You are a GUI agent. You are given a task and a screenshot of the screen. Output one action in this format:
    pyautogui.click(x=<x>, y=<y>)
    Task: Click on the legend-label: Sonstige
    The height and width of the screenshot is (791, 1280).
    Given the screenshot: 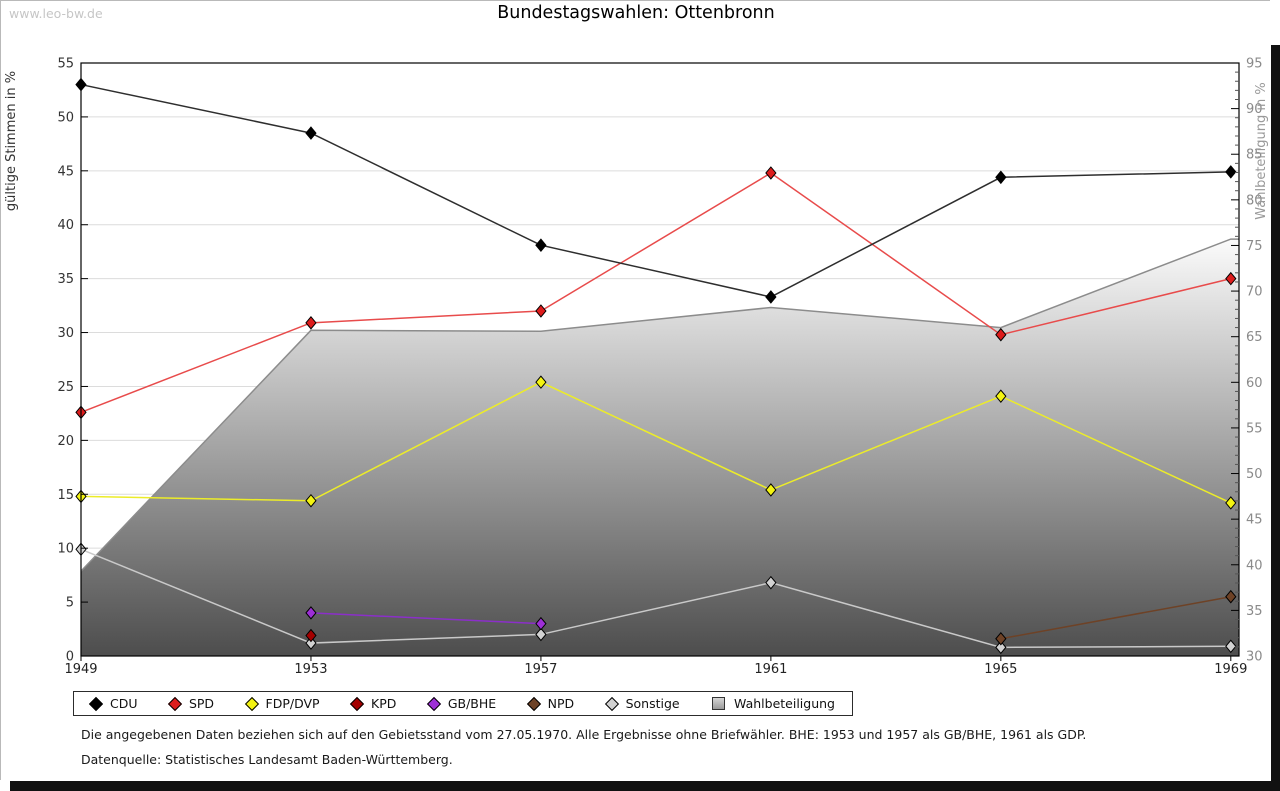 What is the action you would take?
    pyautogui.click(x=652, y=703)
    